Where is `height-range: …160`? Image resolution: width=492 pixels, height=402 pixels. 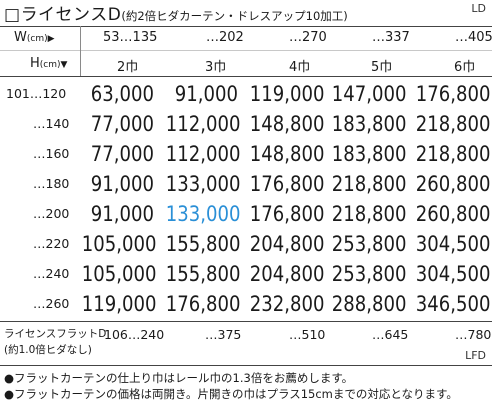
height-range: …160 is located at coordinates (51, 153).